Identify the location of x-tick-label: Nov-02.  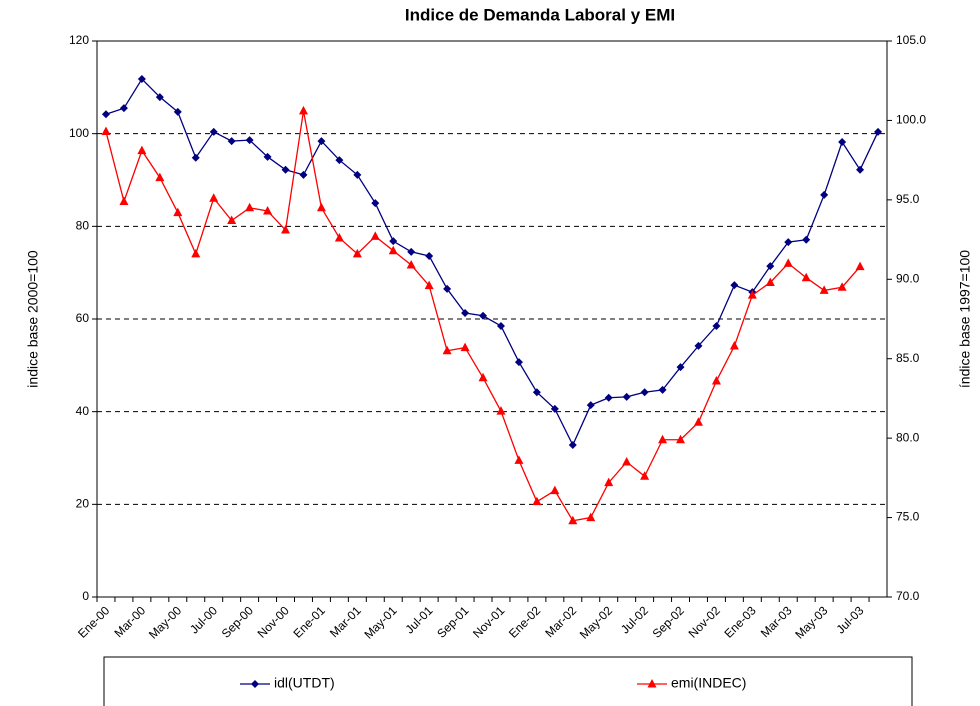
(704, 621).